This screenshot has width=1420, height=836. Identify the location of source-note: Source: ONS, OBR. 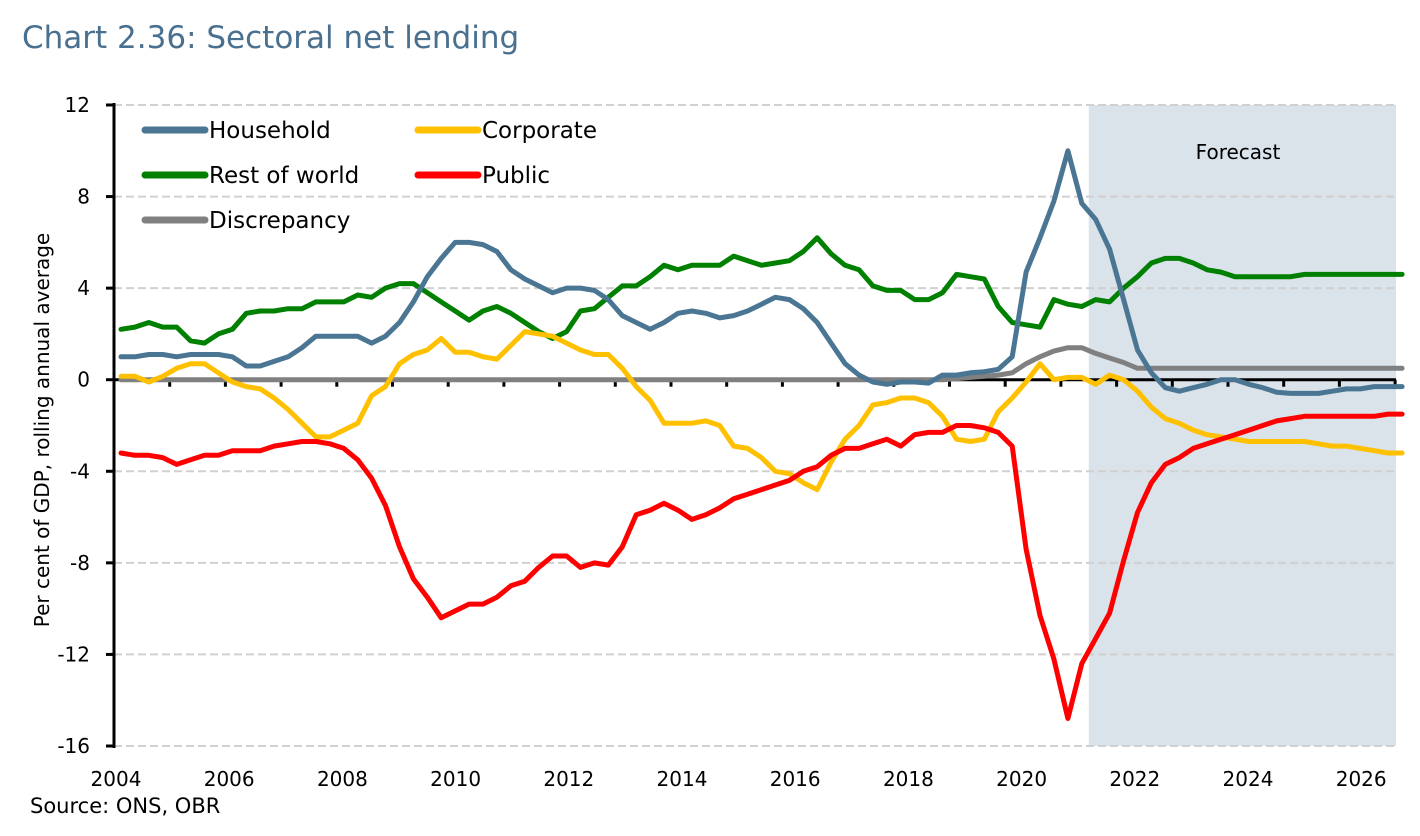
(125, 806).